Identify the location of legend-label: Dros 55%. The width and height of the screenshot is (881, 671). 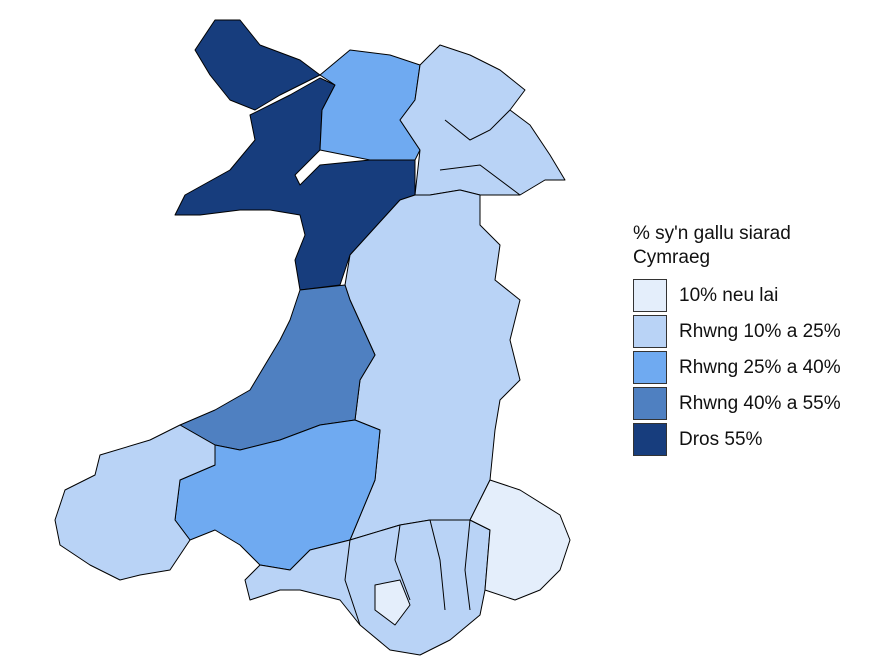
(721, 439).